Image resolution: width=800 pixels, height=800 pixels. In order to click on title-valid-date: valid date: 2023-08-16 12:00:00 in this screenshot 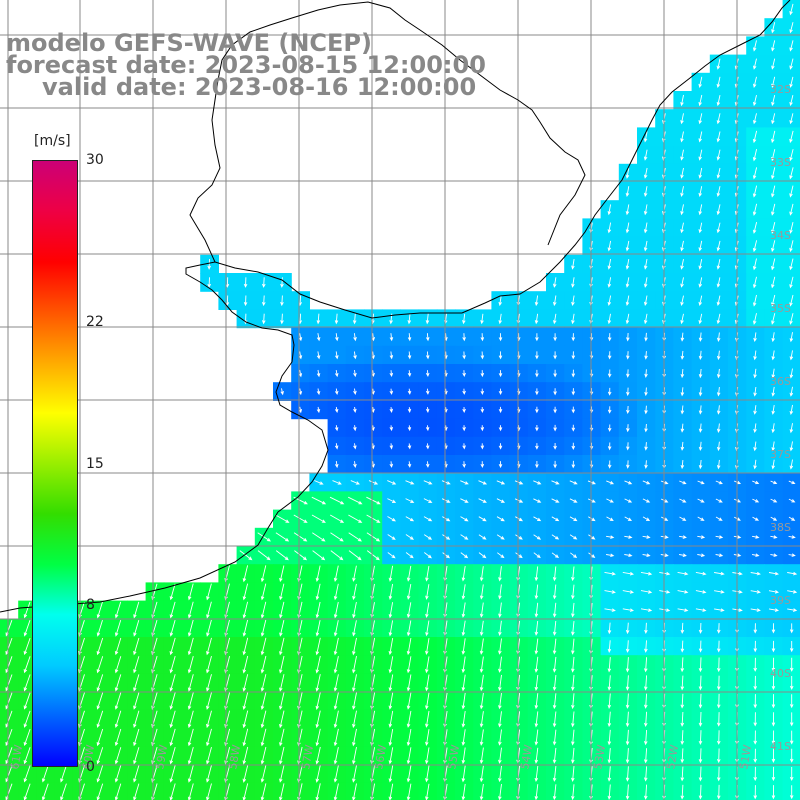, I will do `click(259, 87)`.